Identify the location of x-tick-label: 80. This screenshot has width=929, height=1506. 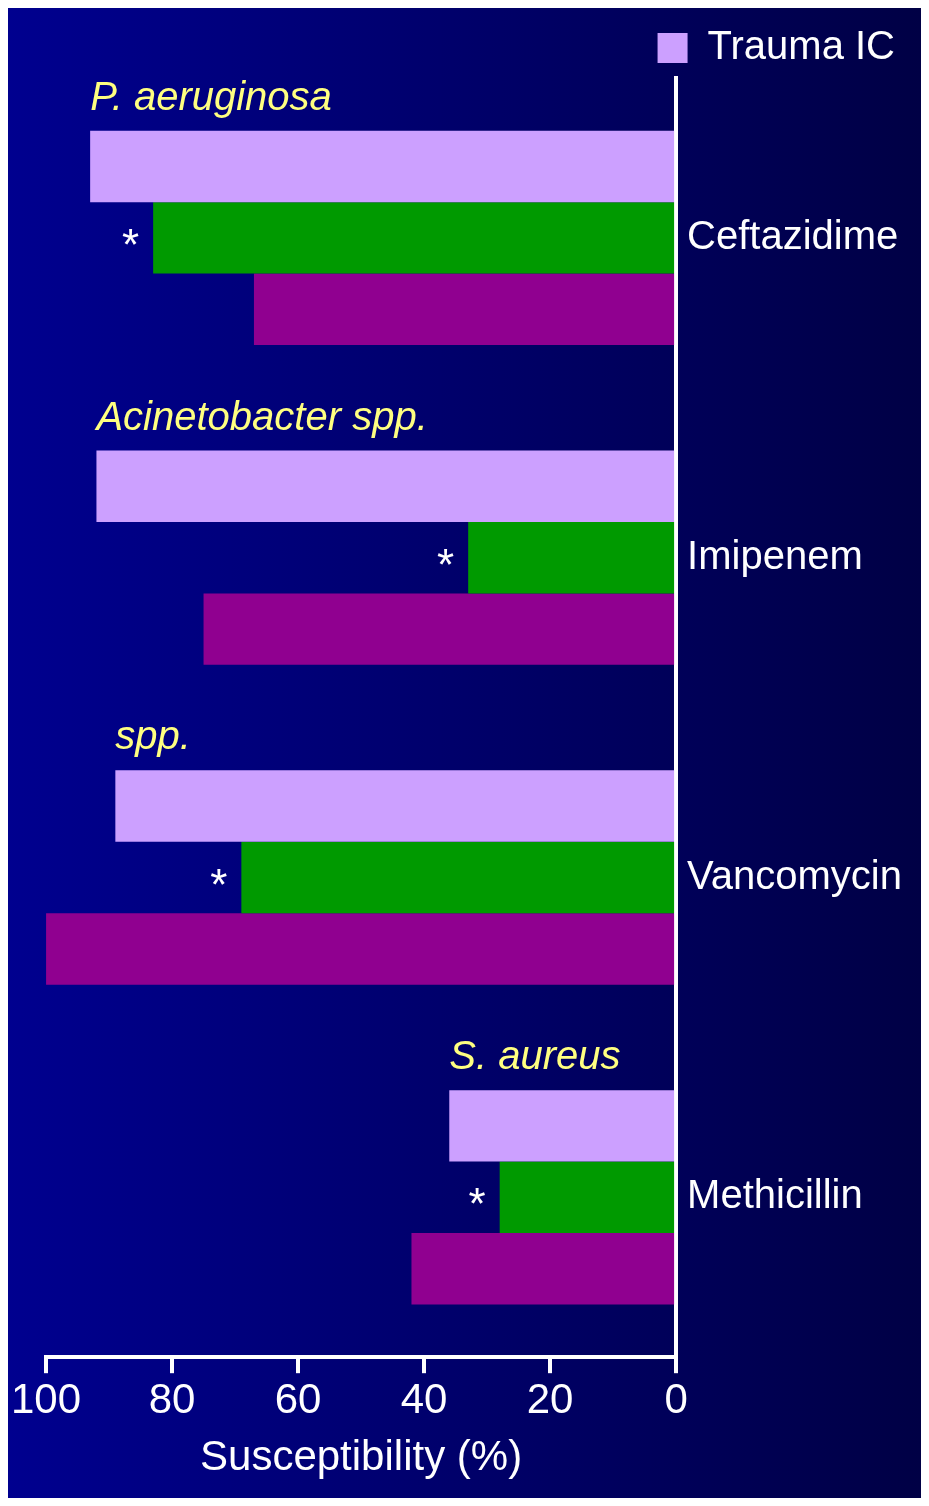
(172, 1398).